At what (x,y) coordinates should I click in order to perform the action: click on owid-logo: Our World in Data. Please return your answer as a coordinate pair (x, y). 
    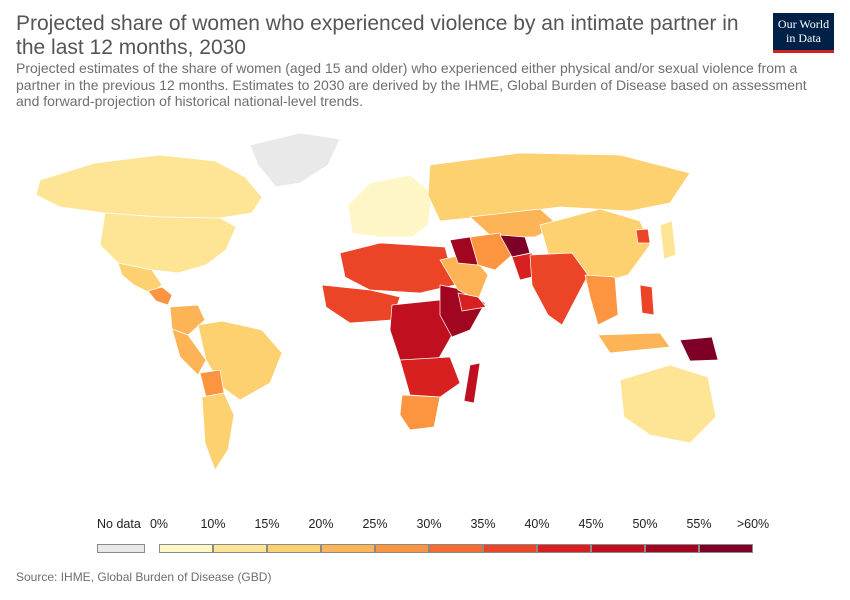
    Looking at the image, I should click on (803, 33).